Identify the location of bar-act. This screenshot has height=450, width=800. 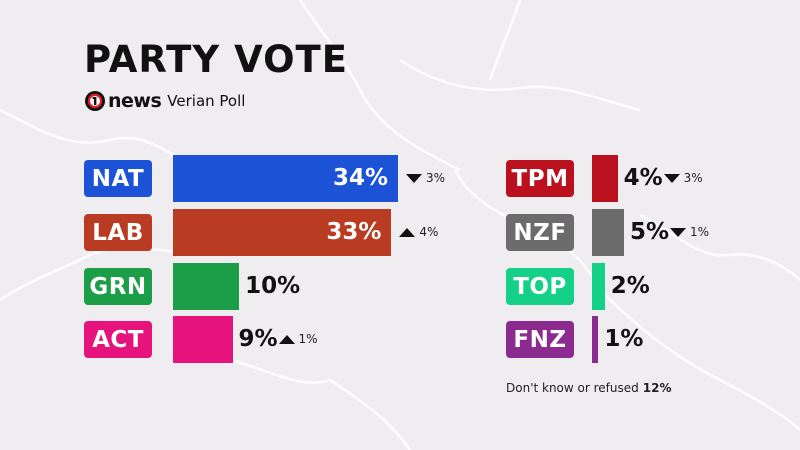
(203, 339).